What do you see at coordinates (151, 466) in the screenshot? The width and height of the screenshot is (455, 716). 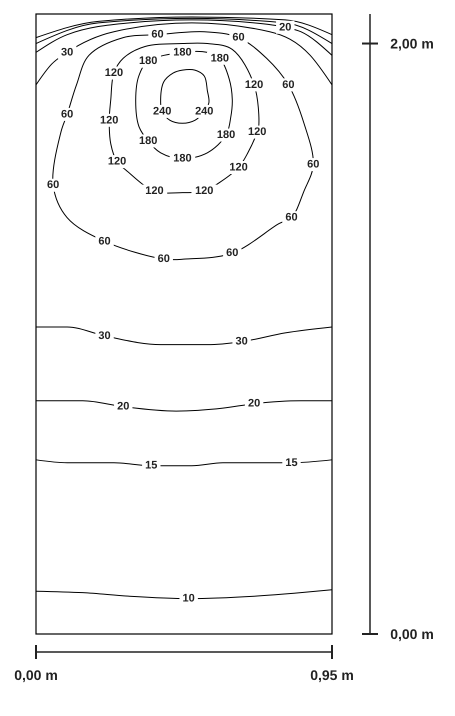 I see `annotation: 15` at bounding box center [151, 466].